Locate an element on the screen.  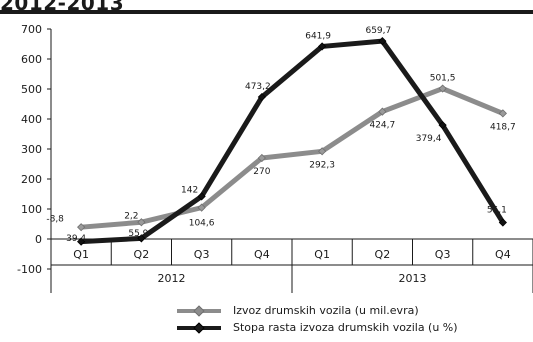
y-tick-label: 700 is located at coordinates (31, 29).